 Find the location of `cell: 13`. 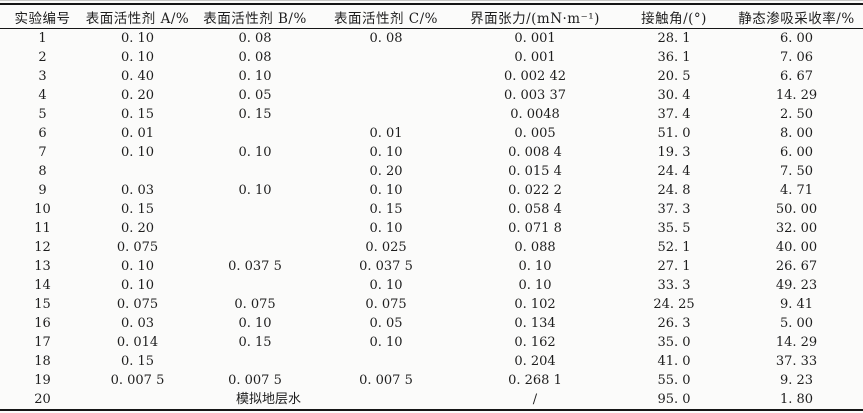

cell: 13 is located at coordinates (42, 266).